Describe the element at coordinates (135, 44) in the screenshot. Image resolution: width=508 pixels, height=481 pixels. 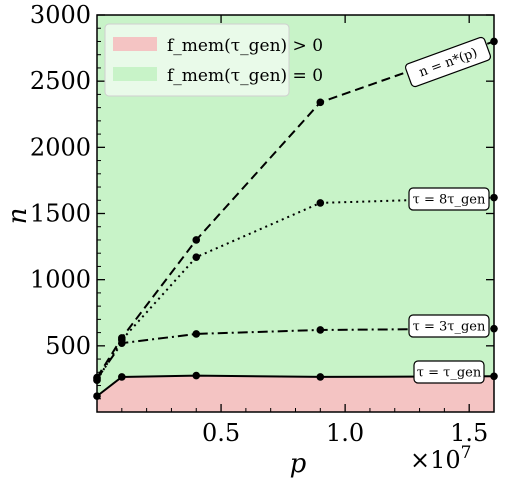
I see `legend-swatch-positive` at that location.